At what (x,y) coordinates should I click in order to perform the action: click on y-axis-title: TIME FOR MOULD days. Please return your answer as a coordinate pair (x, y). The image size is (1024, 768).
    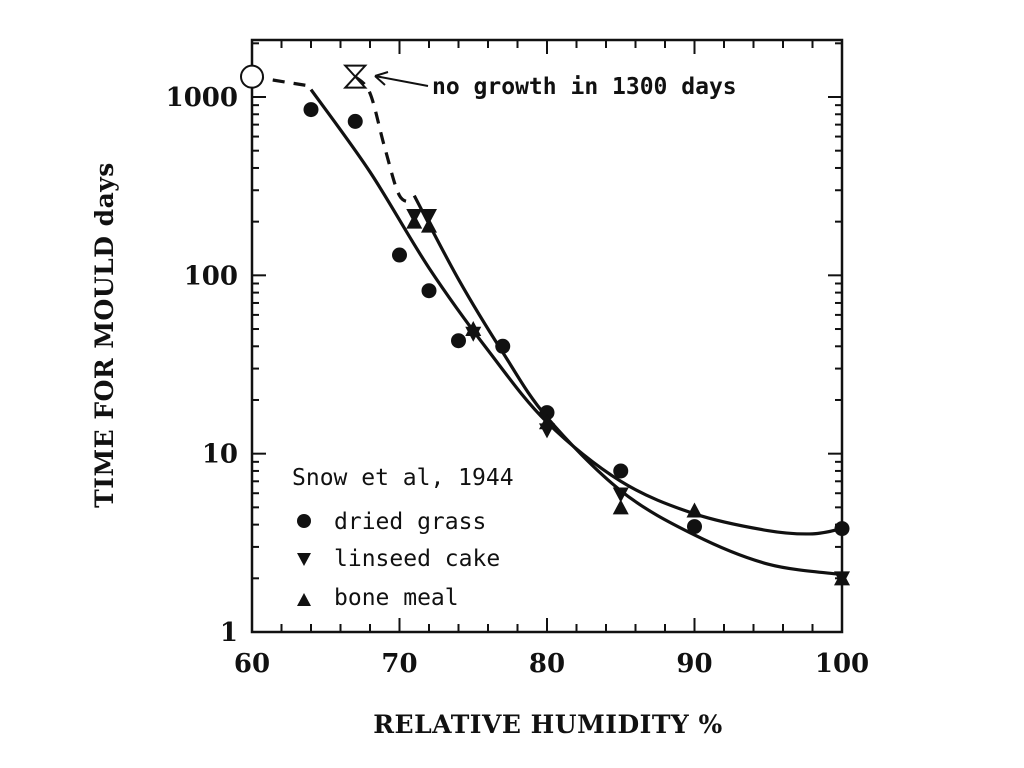
    Looking at the image, I should click on (104, 335).